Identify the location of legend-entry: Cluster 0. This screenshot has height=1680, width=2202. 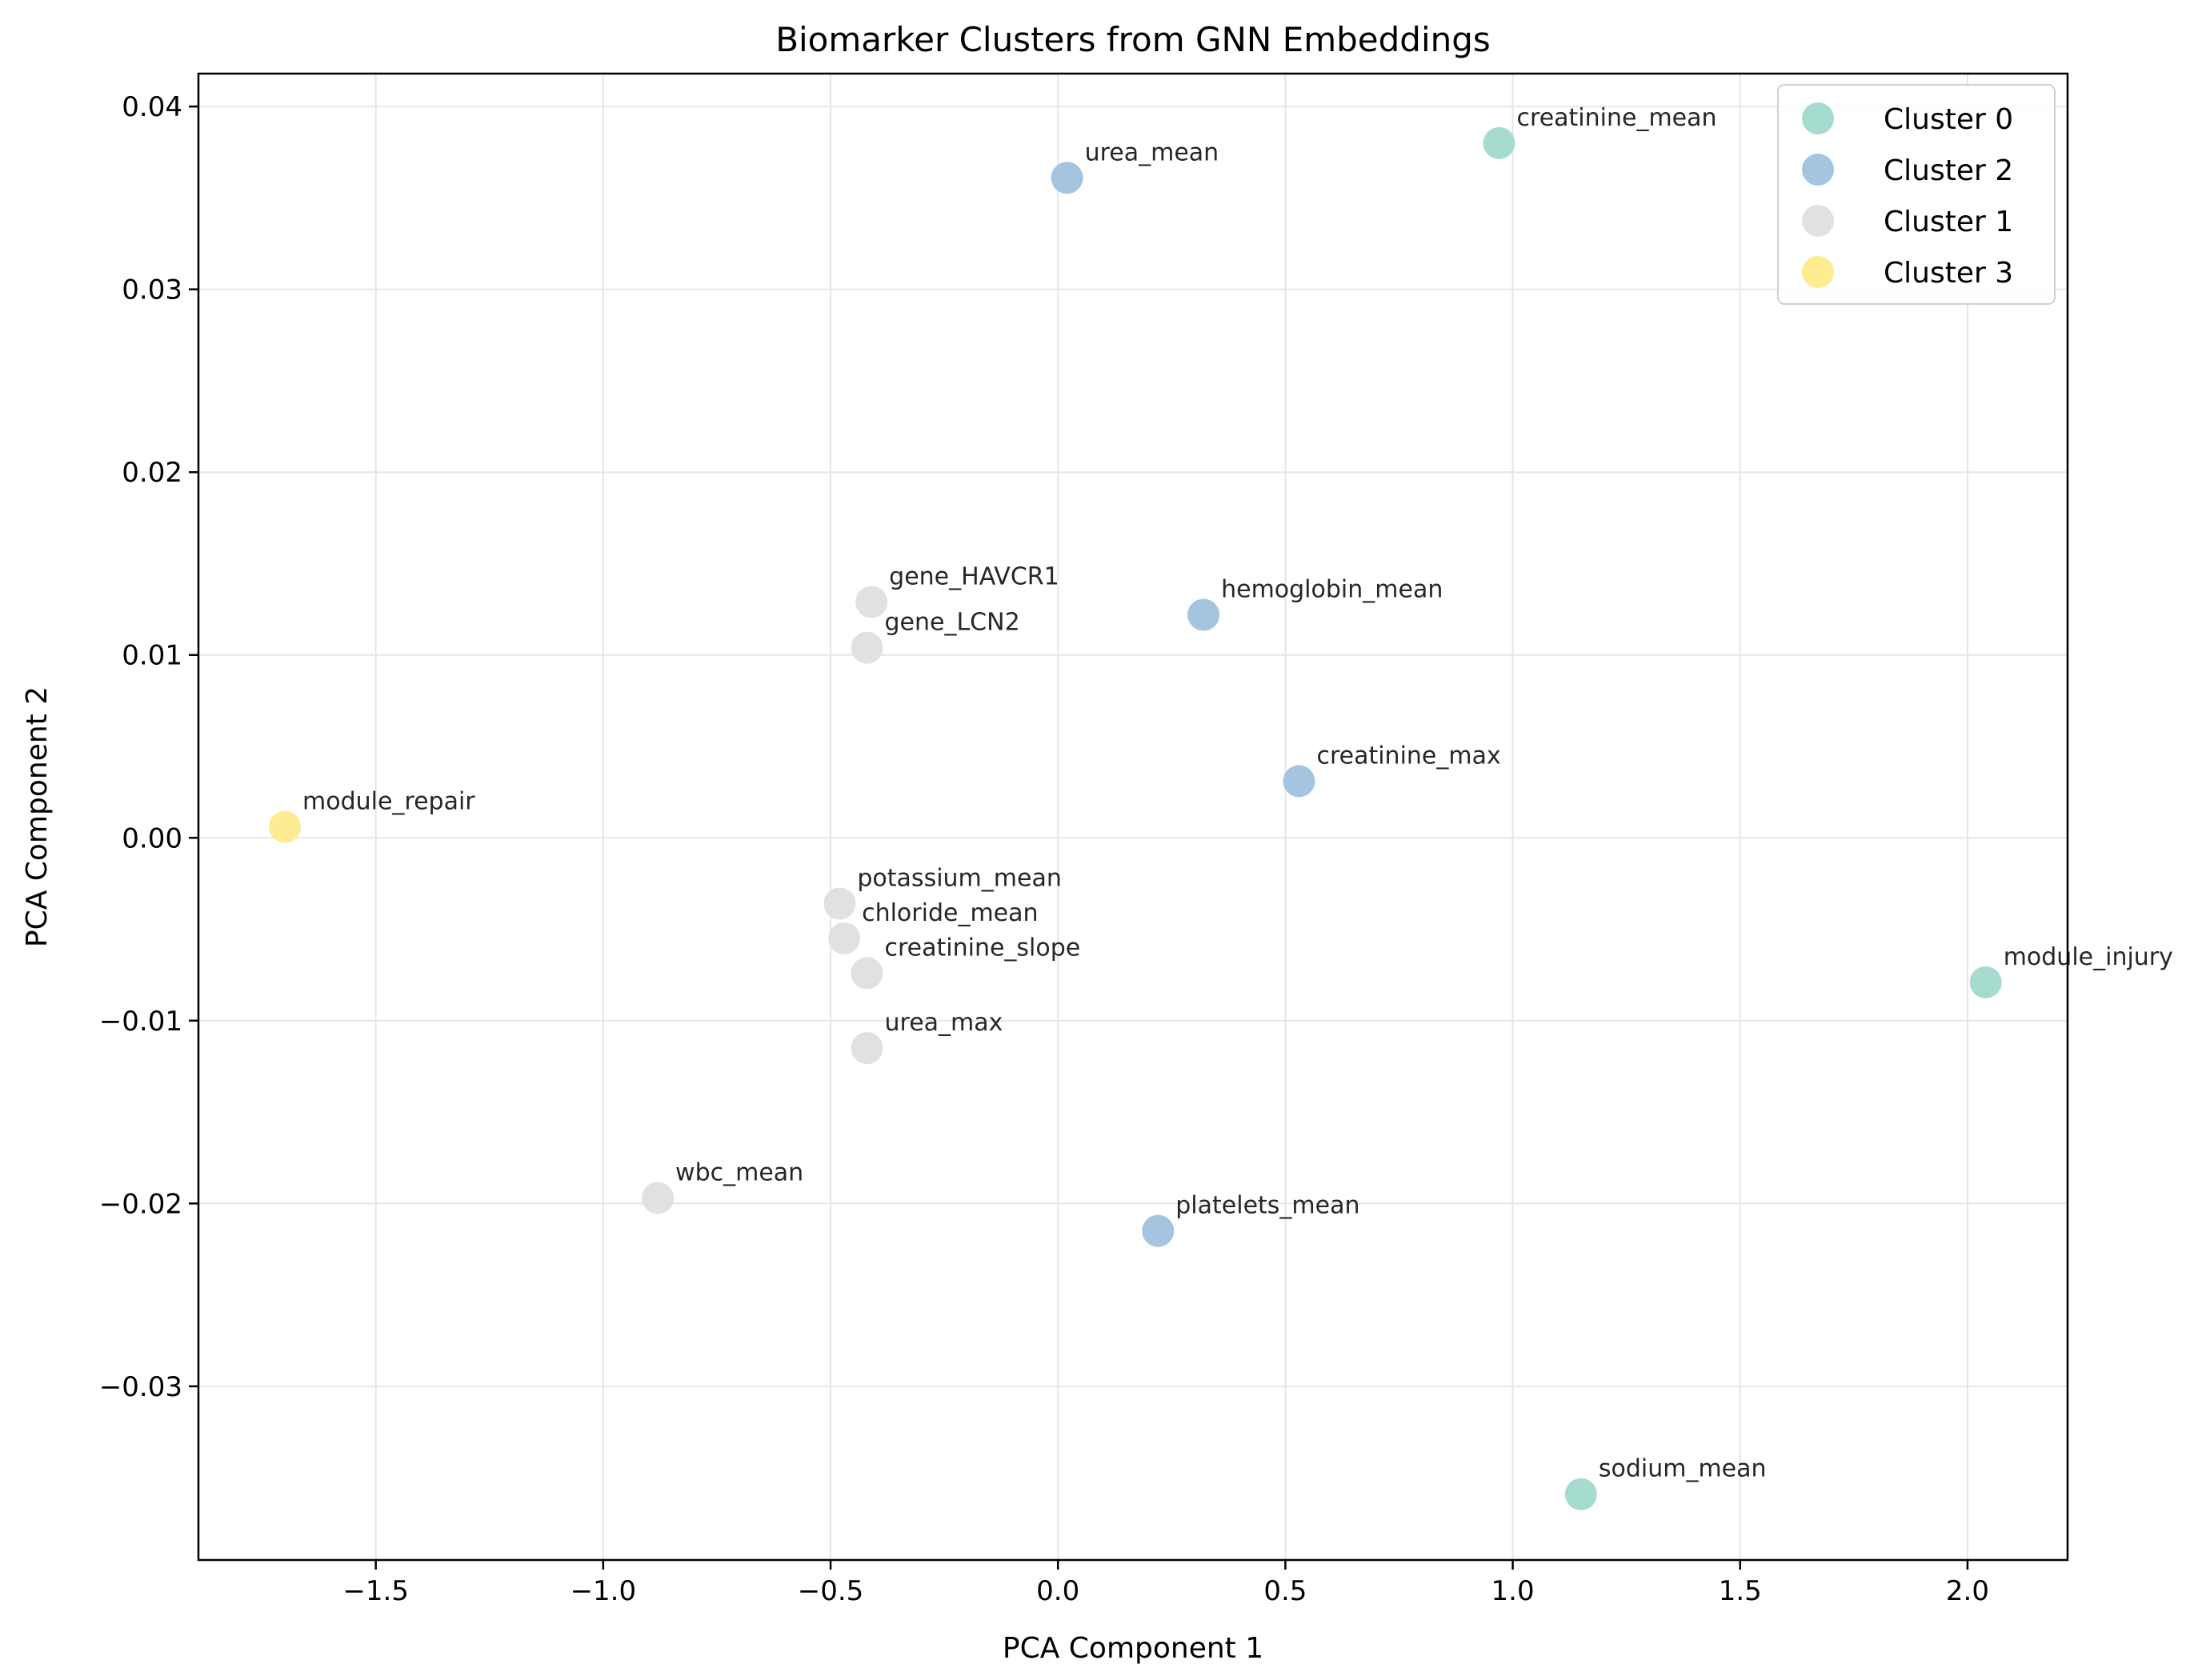
(1948, 119).